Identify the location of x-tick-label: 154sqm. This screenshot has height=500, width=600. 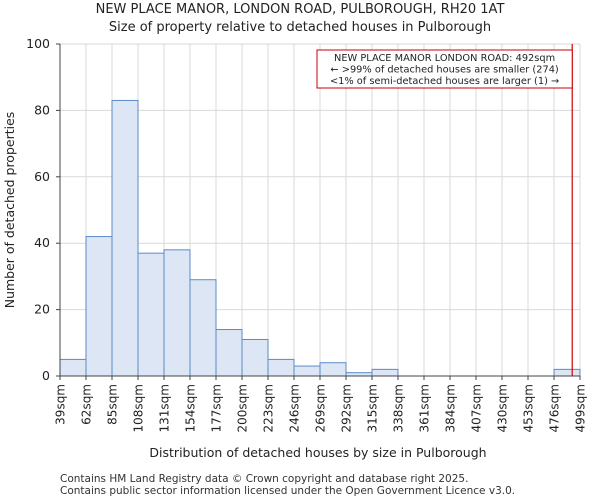
(191, 408).